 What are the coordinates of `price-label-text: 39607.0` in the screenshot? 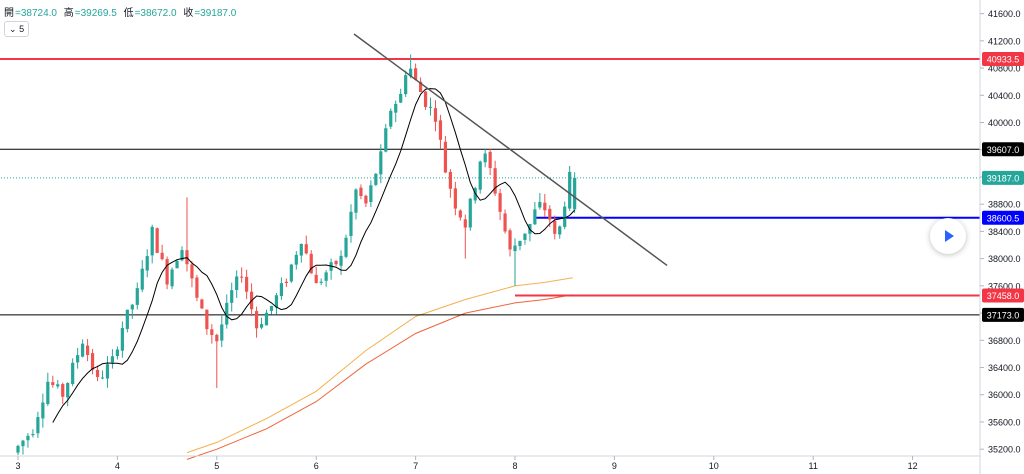 It's located at (1003, 150).